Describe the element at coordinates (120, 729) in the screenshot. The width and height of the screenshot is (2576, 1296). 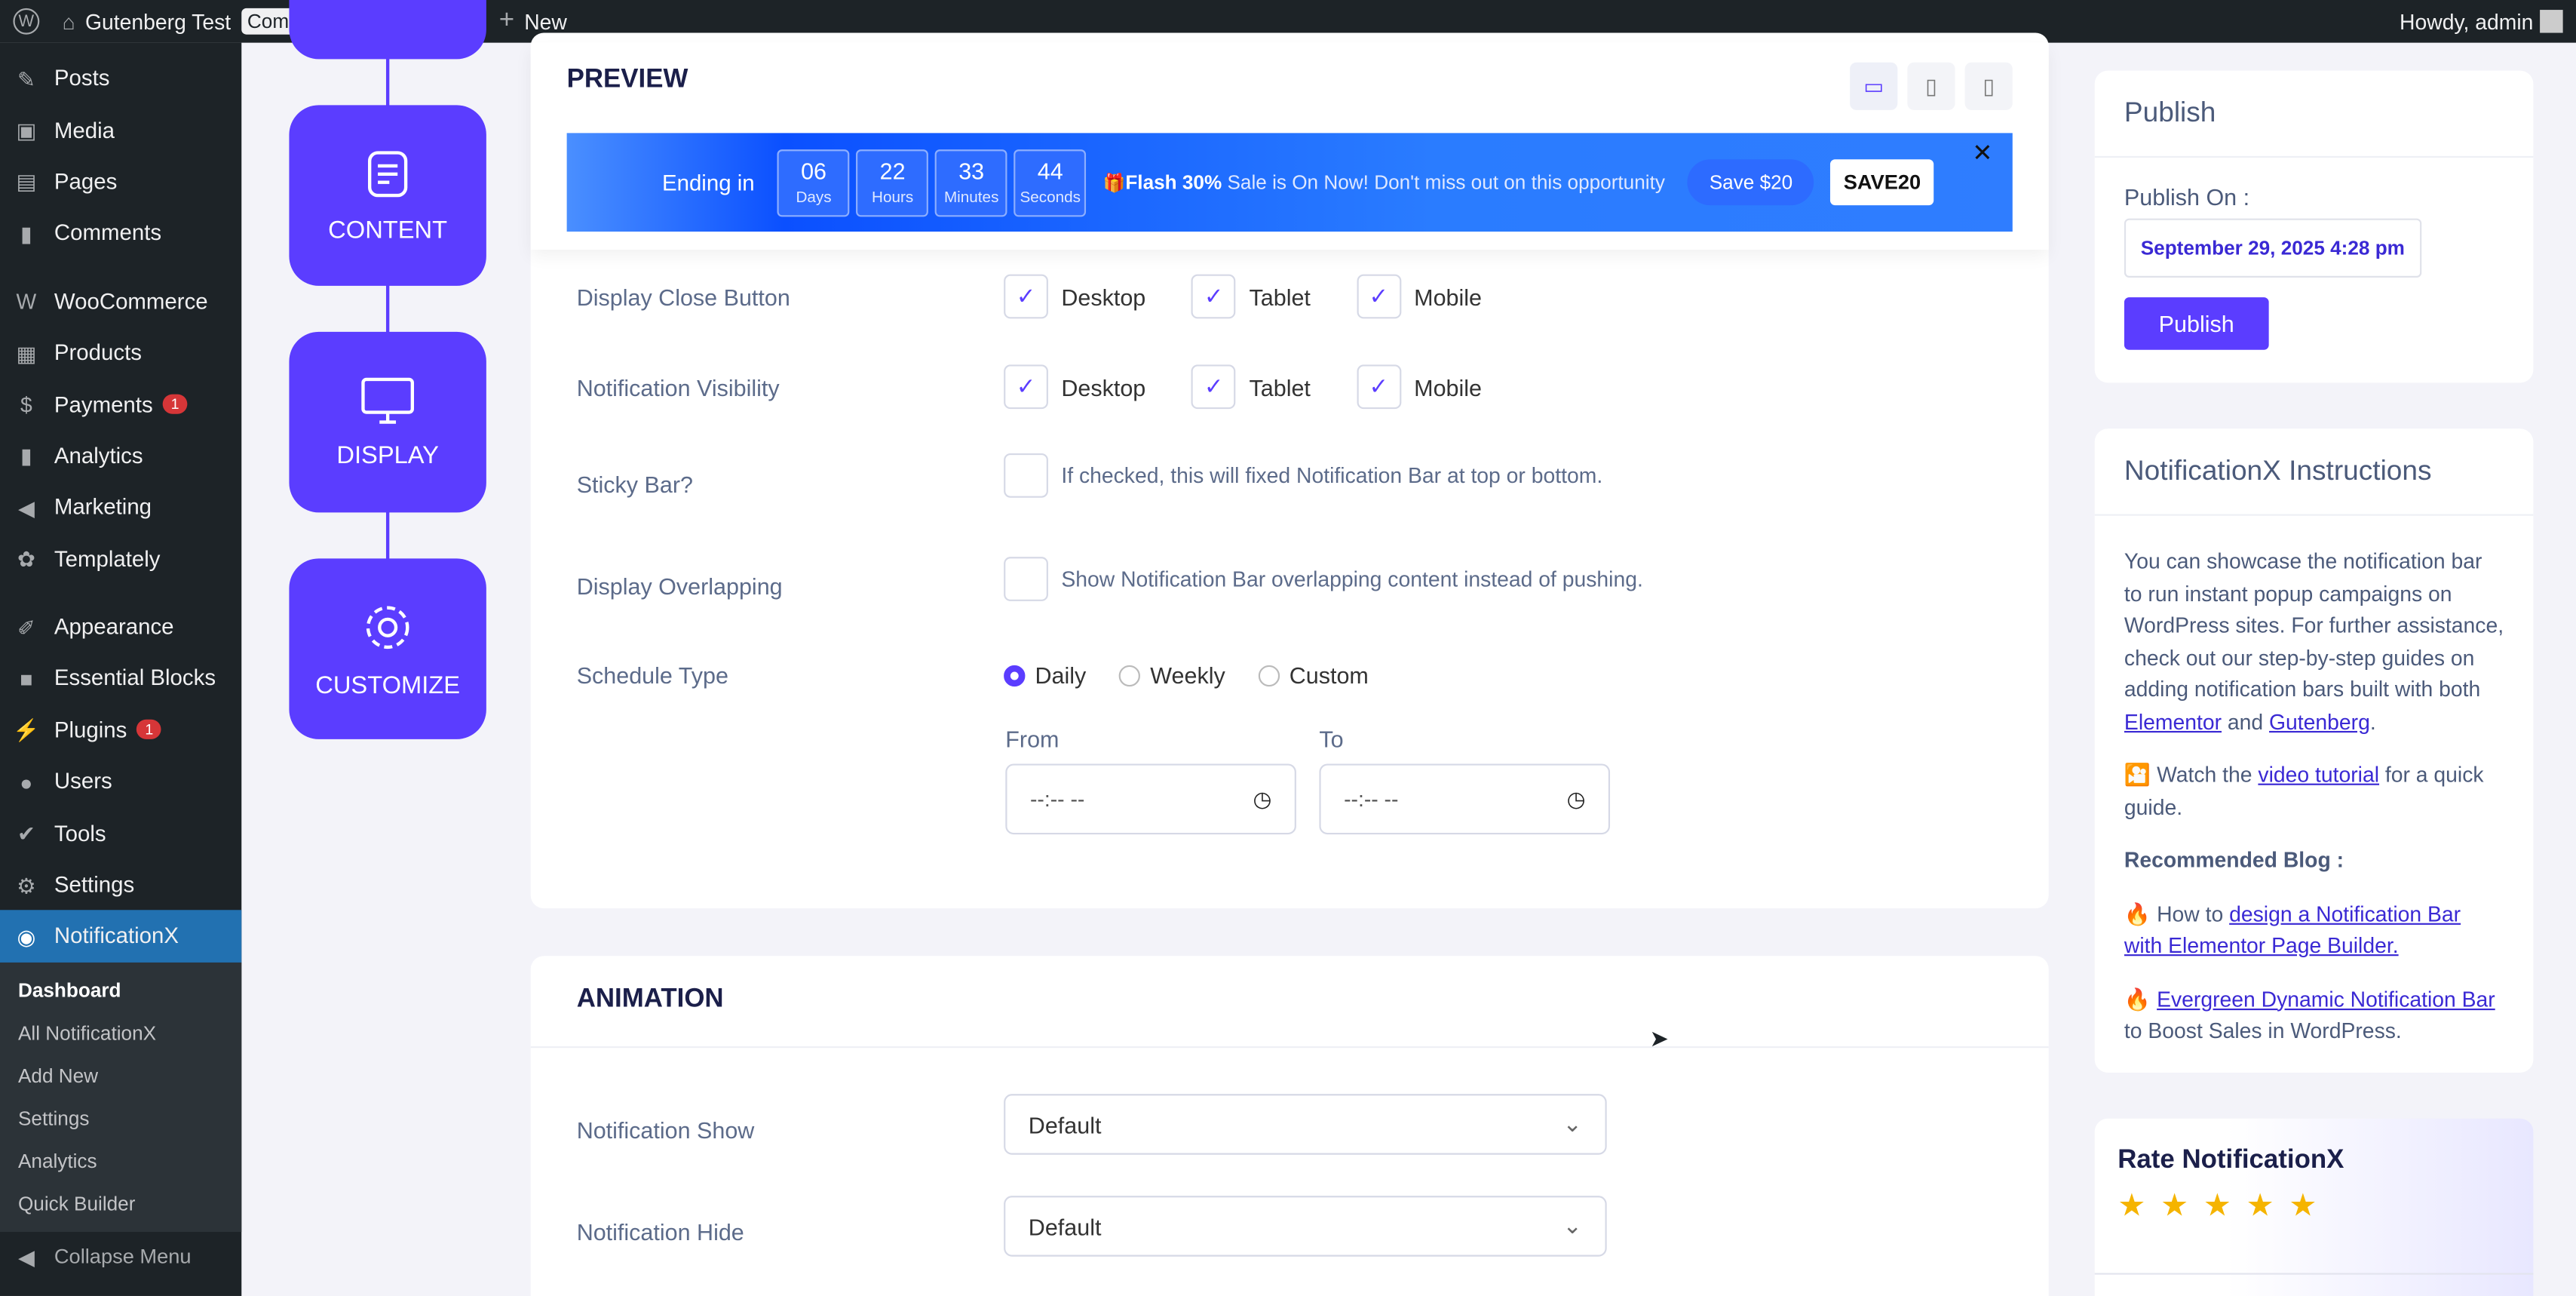
I see `sidebar-item-plugins: ⚡ Plugins 1` at that location.